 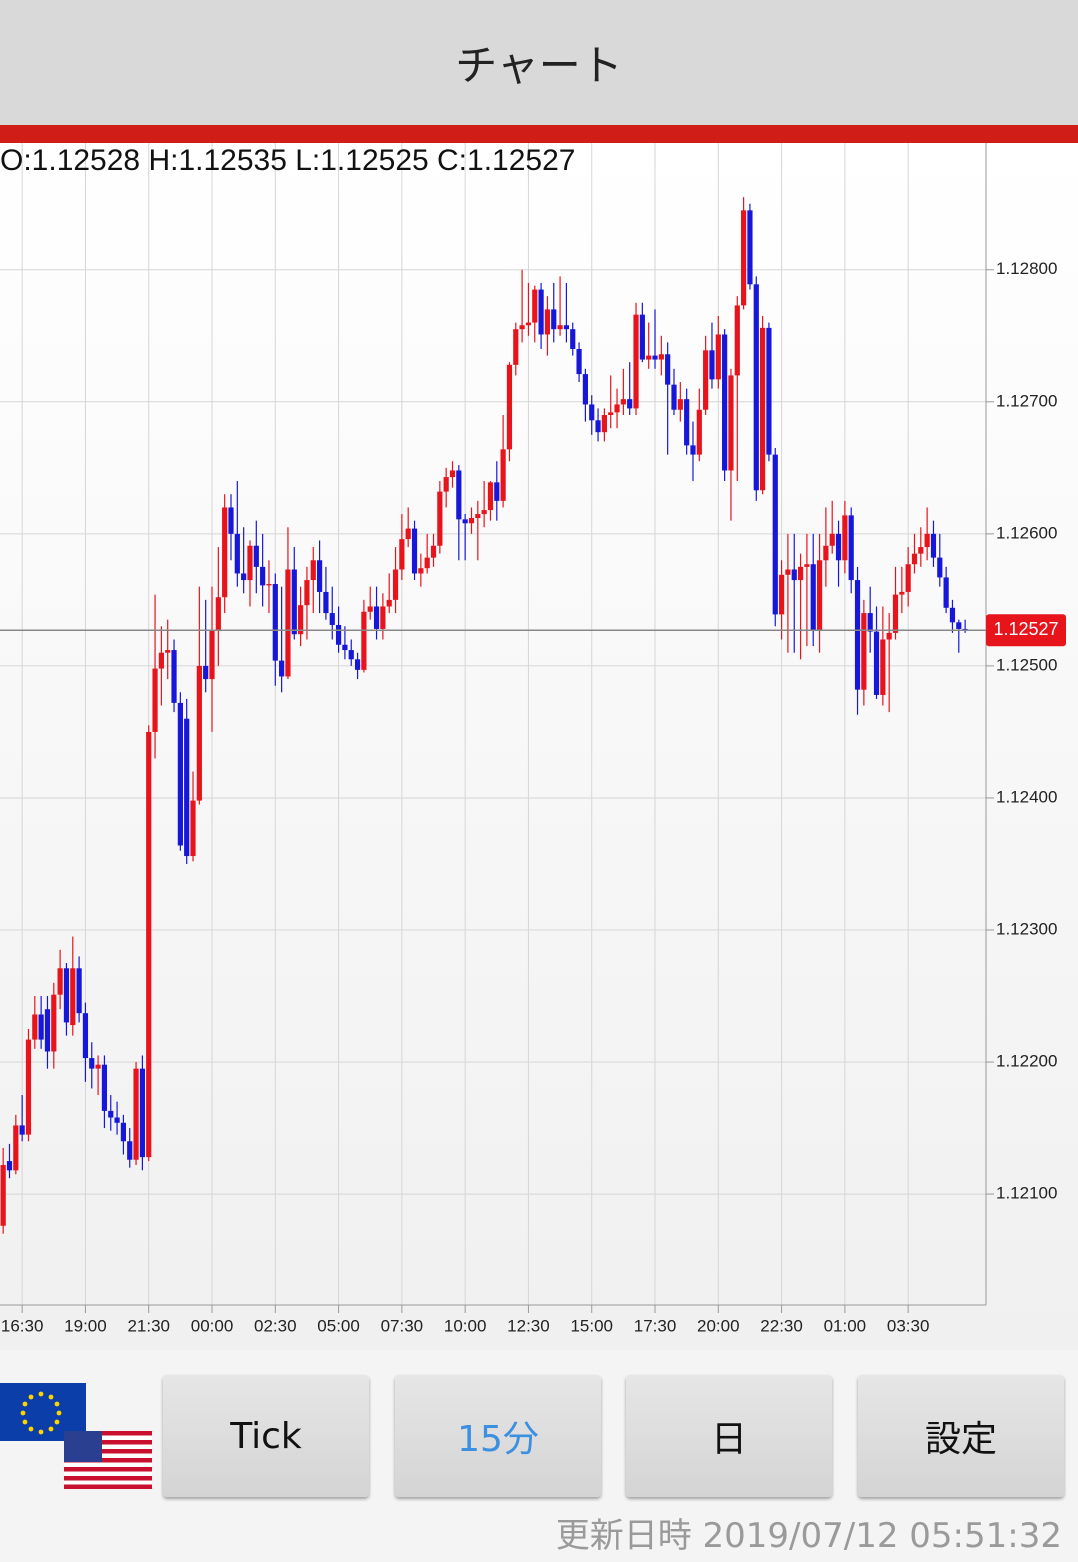 What do you see at coordinates (729, 1436) in the screenshot?
I see `day-button: 日` at bounding box center [729, 1436].